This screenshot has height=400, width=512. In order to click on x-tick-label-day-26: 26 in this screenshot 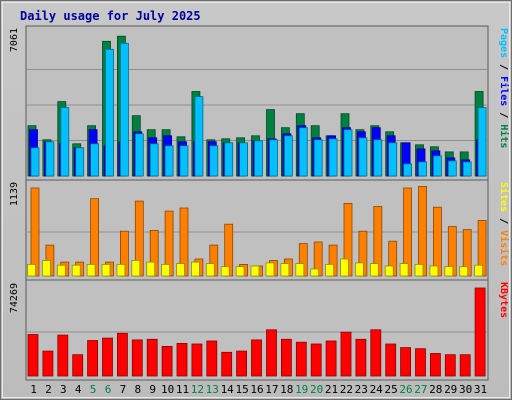, I will do `click(405, 389)`.